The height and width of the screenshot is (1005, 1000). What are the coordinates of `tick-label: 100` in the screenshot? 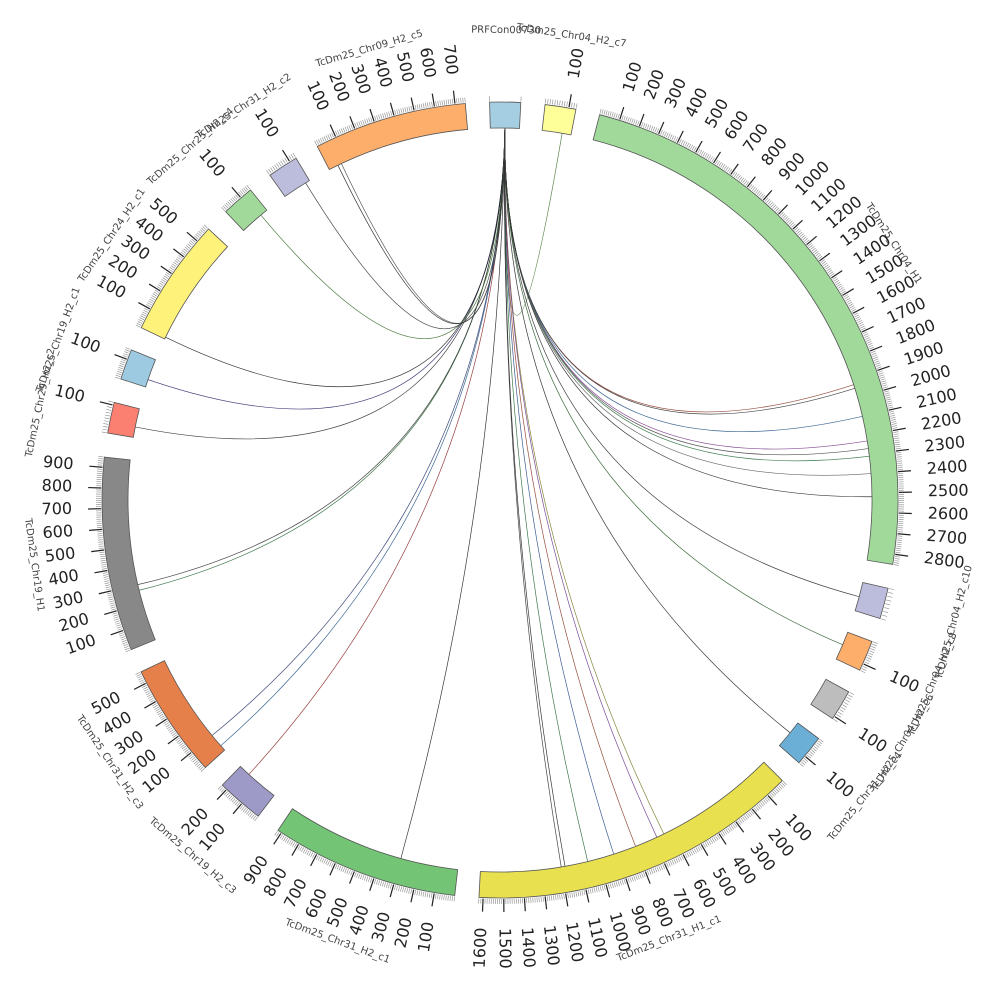 It's located at (873, 740).